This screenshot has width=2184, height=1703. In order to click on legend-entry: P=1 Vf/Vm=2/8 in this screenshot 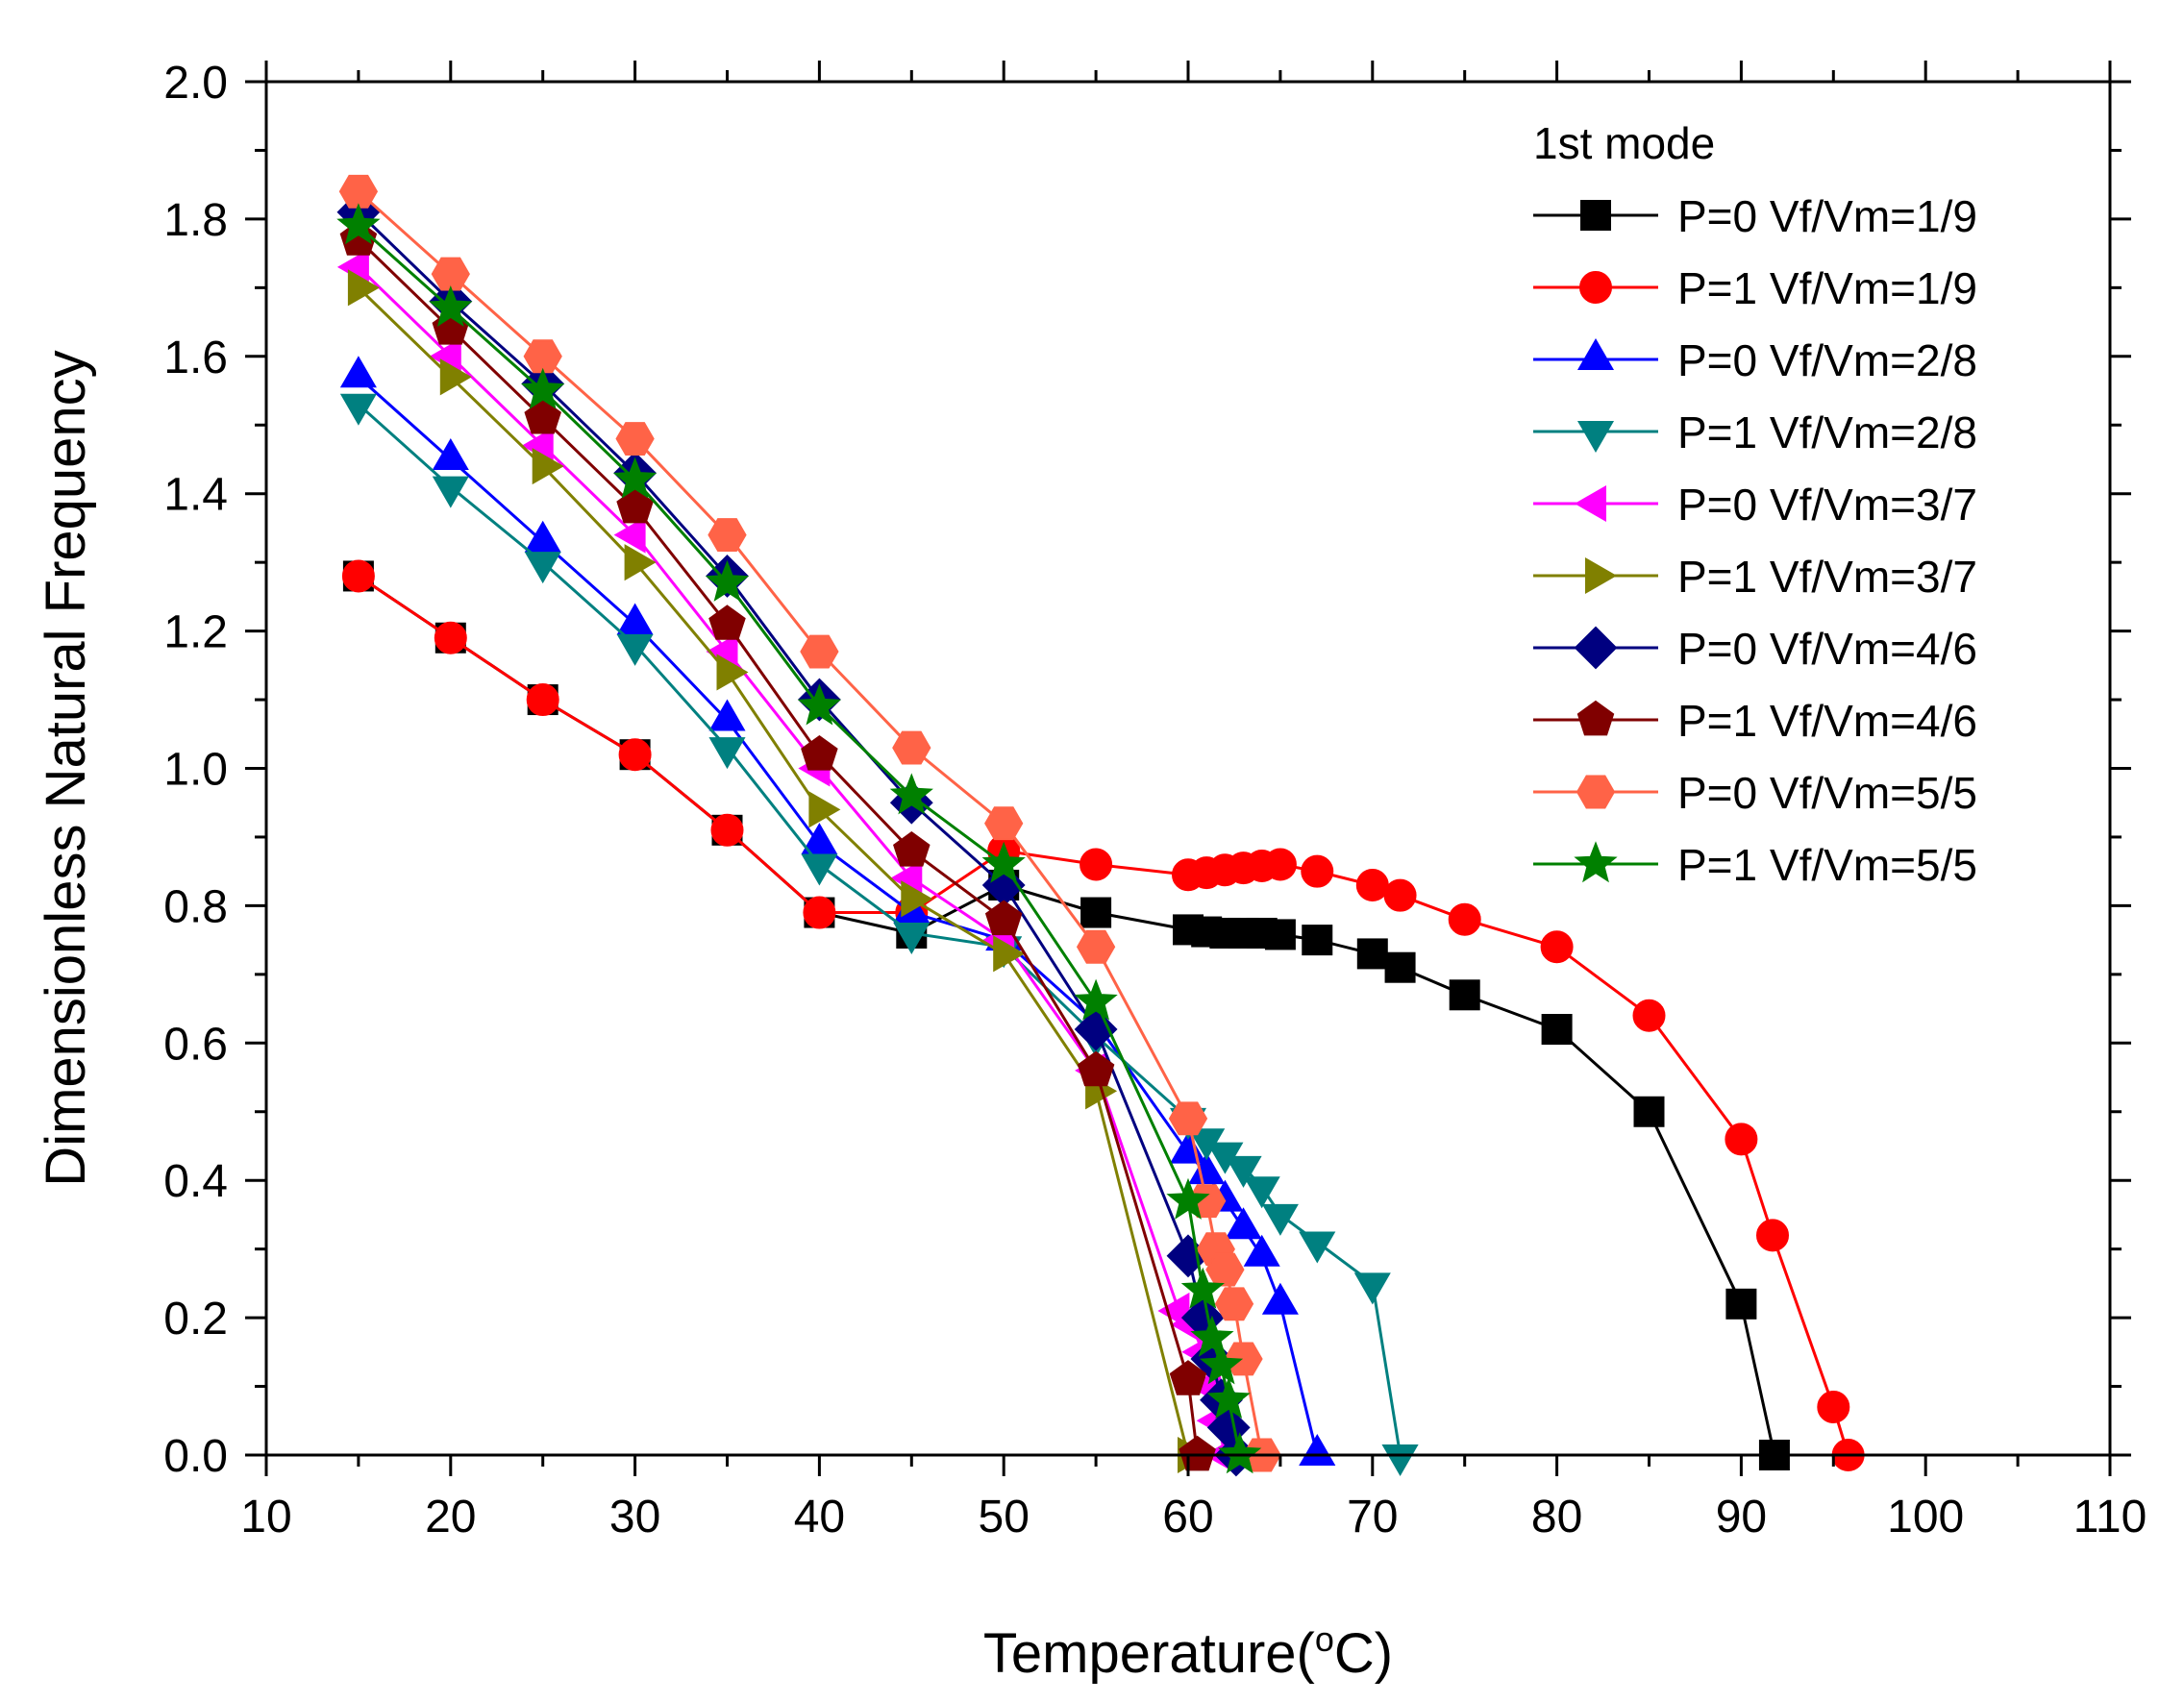, I will do `click(1755, 432)`.